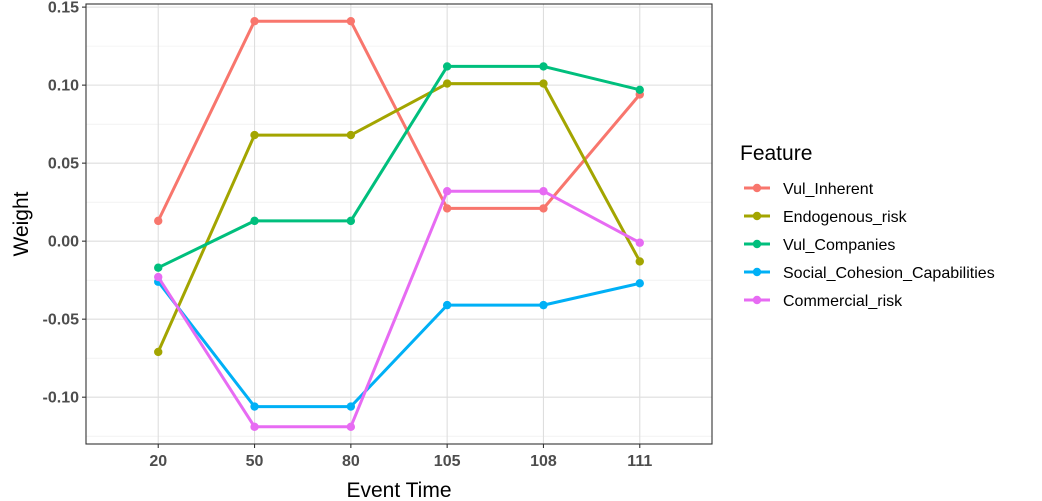 This screenshot has height=501, width=1042. Describe the element at coordinates (839, 245) in the screenshot. I see `legend-label: Vul_Companies` at that location.